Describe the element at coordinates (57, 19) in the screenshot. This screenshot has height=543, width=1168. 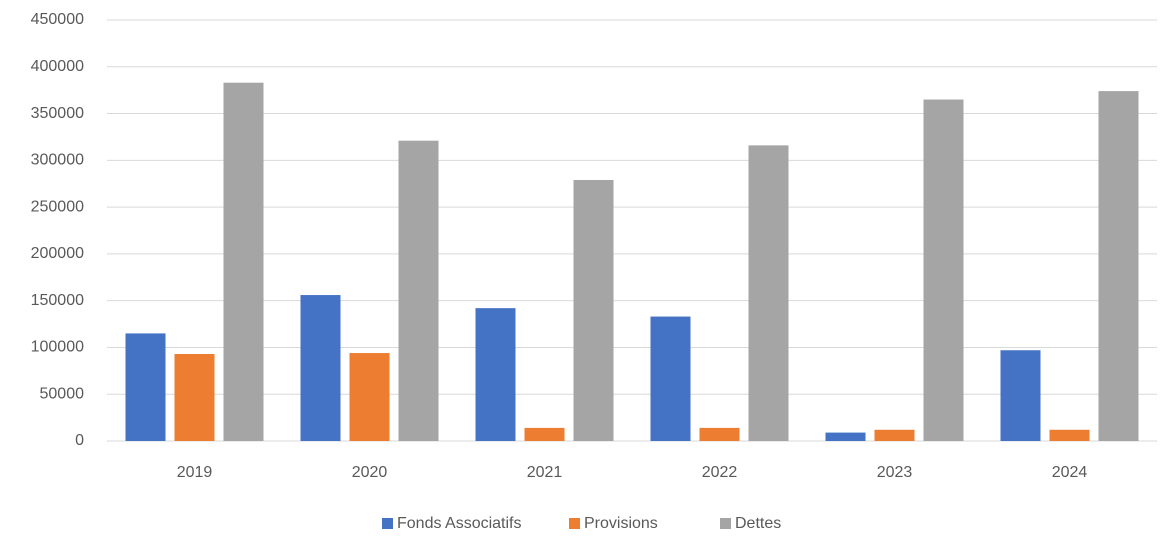
I see `y-tick-label: 450000` at that location.